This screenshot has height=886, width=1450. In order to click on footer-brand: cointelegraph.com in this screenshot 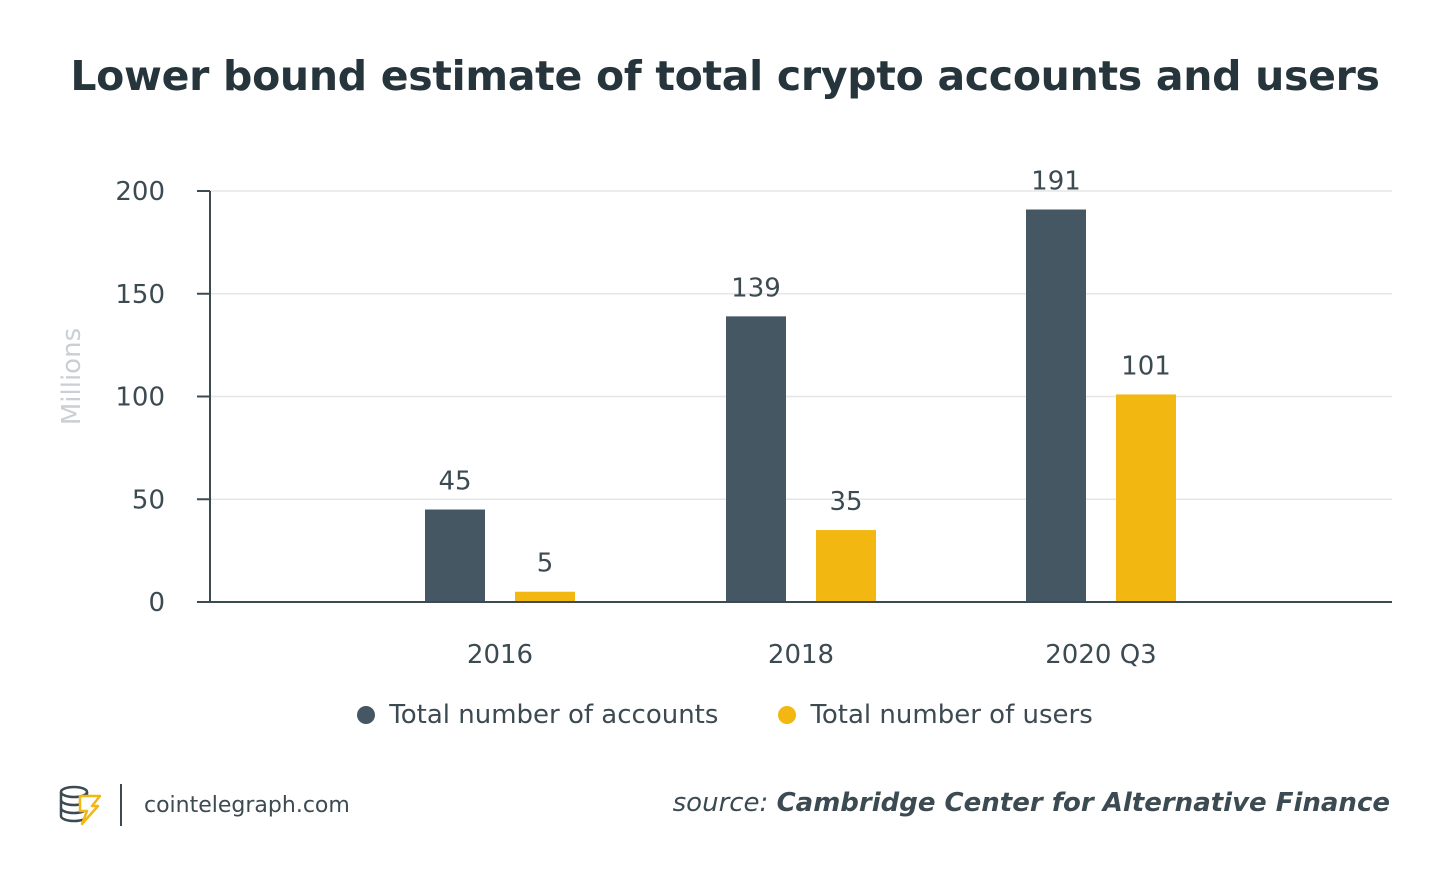, I will do `click(204, 805)`.